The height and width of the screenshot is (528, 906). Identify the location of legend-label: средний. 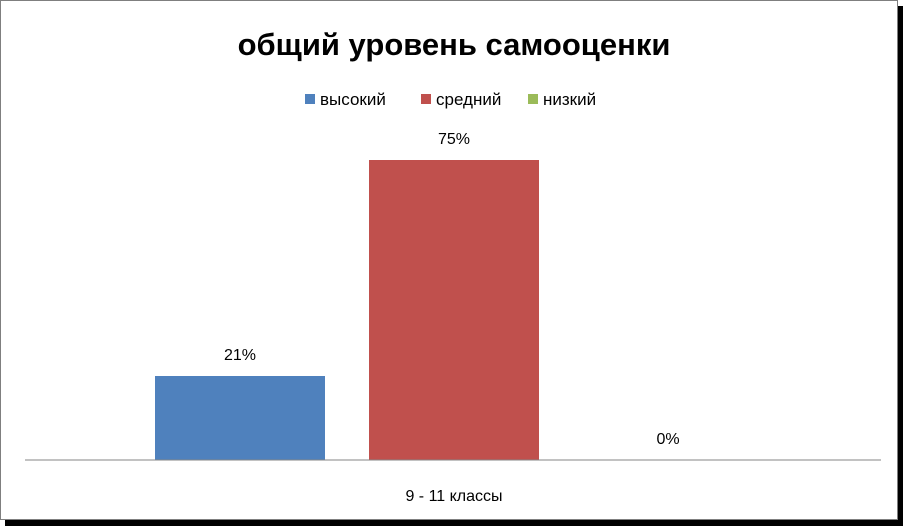
(468, 99).